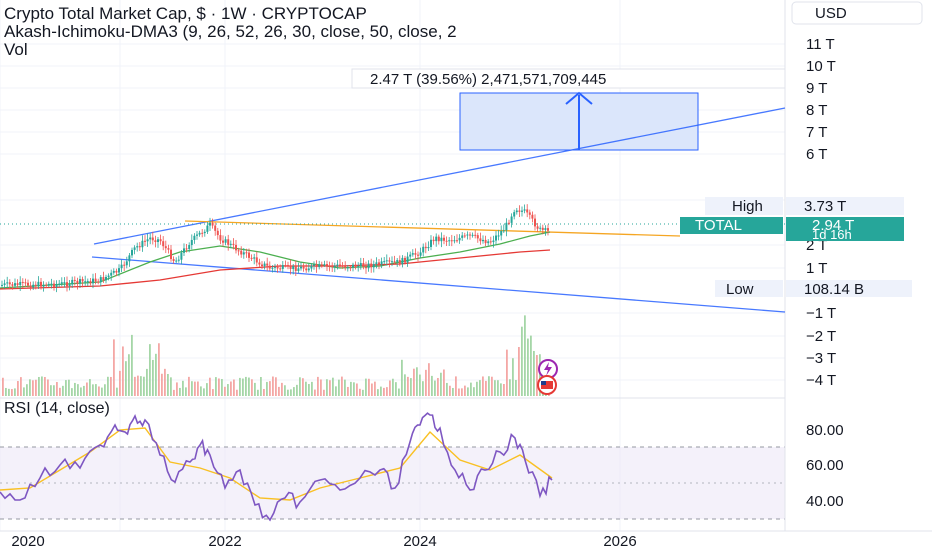  I want to click on time-tick-label: 2022, so click(224, 541).